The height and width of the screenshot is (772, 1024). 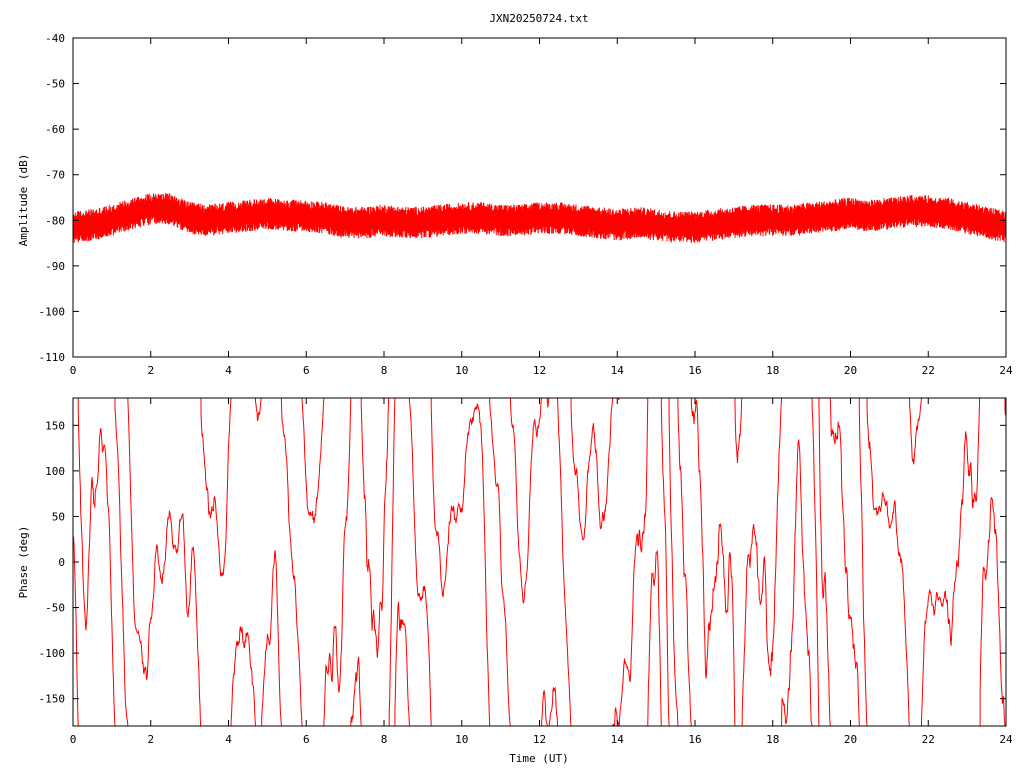 I want to click on amplitude-x-tick-label: 2, so click(x=150, y=370).